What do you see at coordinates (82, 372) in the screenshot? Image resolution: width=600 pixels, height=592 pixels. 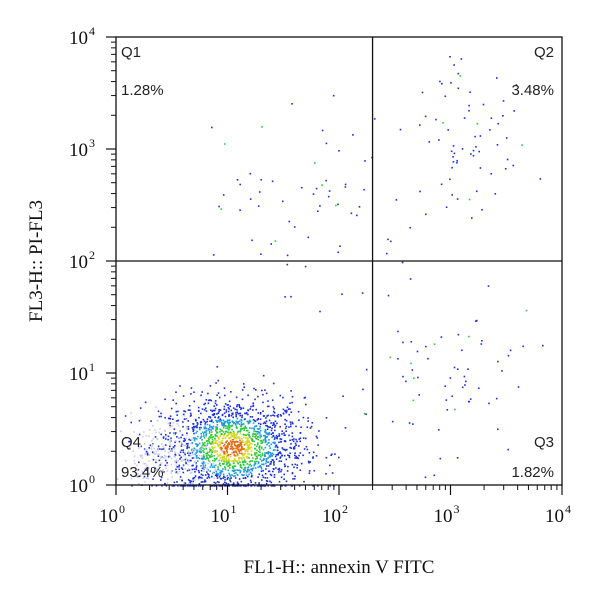 I see `y-tick-label: 101` at bounding box center [82, 372].